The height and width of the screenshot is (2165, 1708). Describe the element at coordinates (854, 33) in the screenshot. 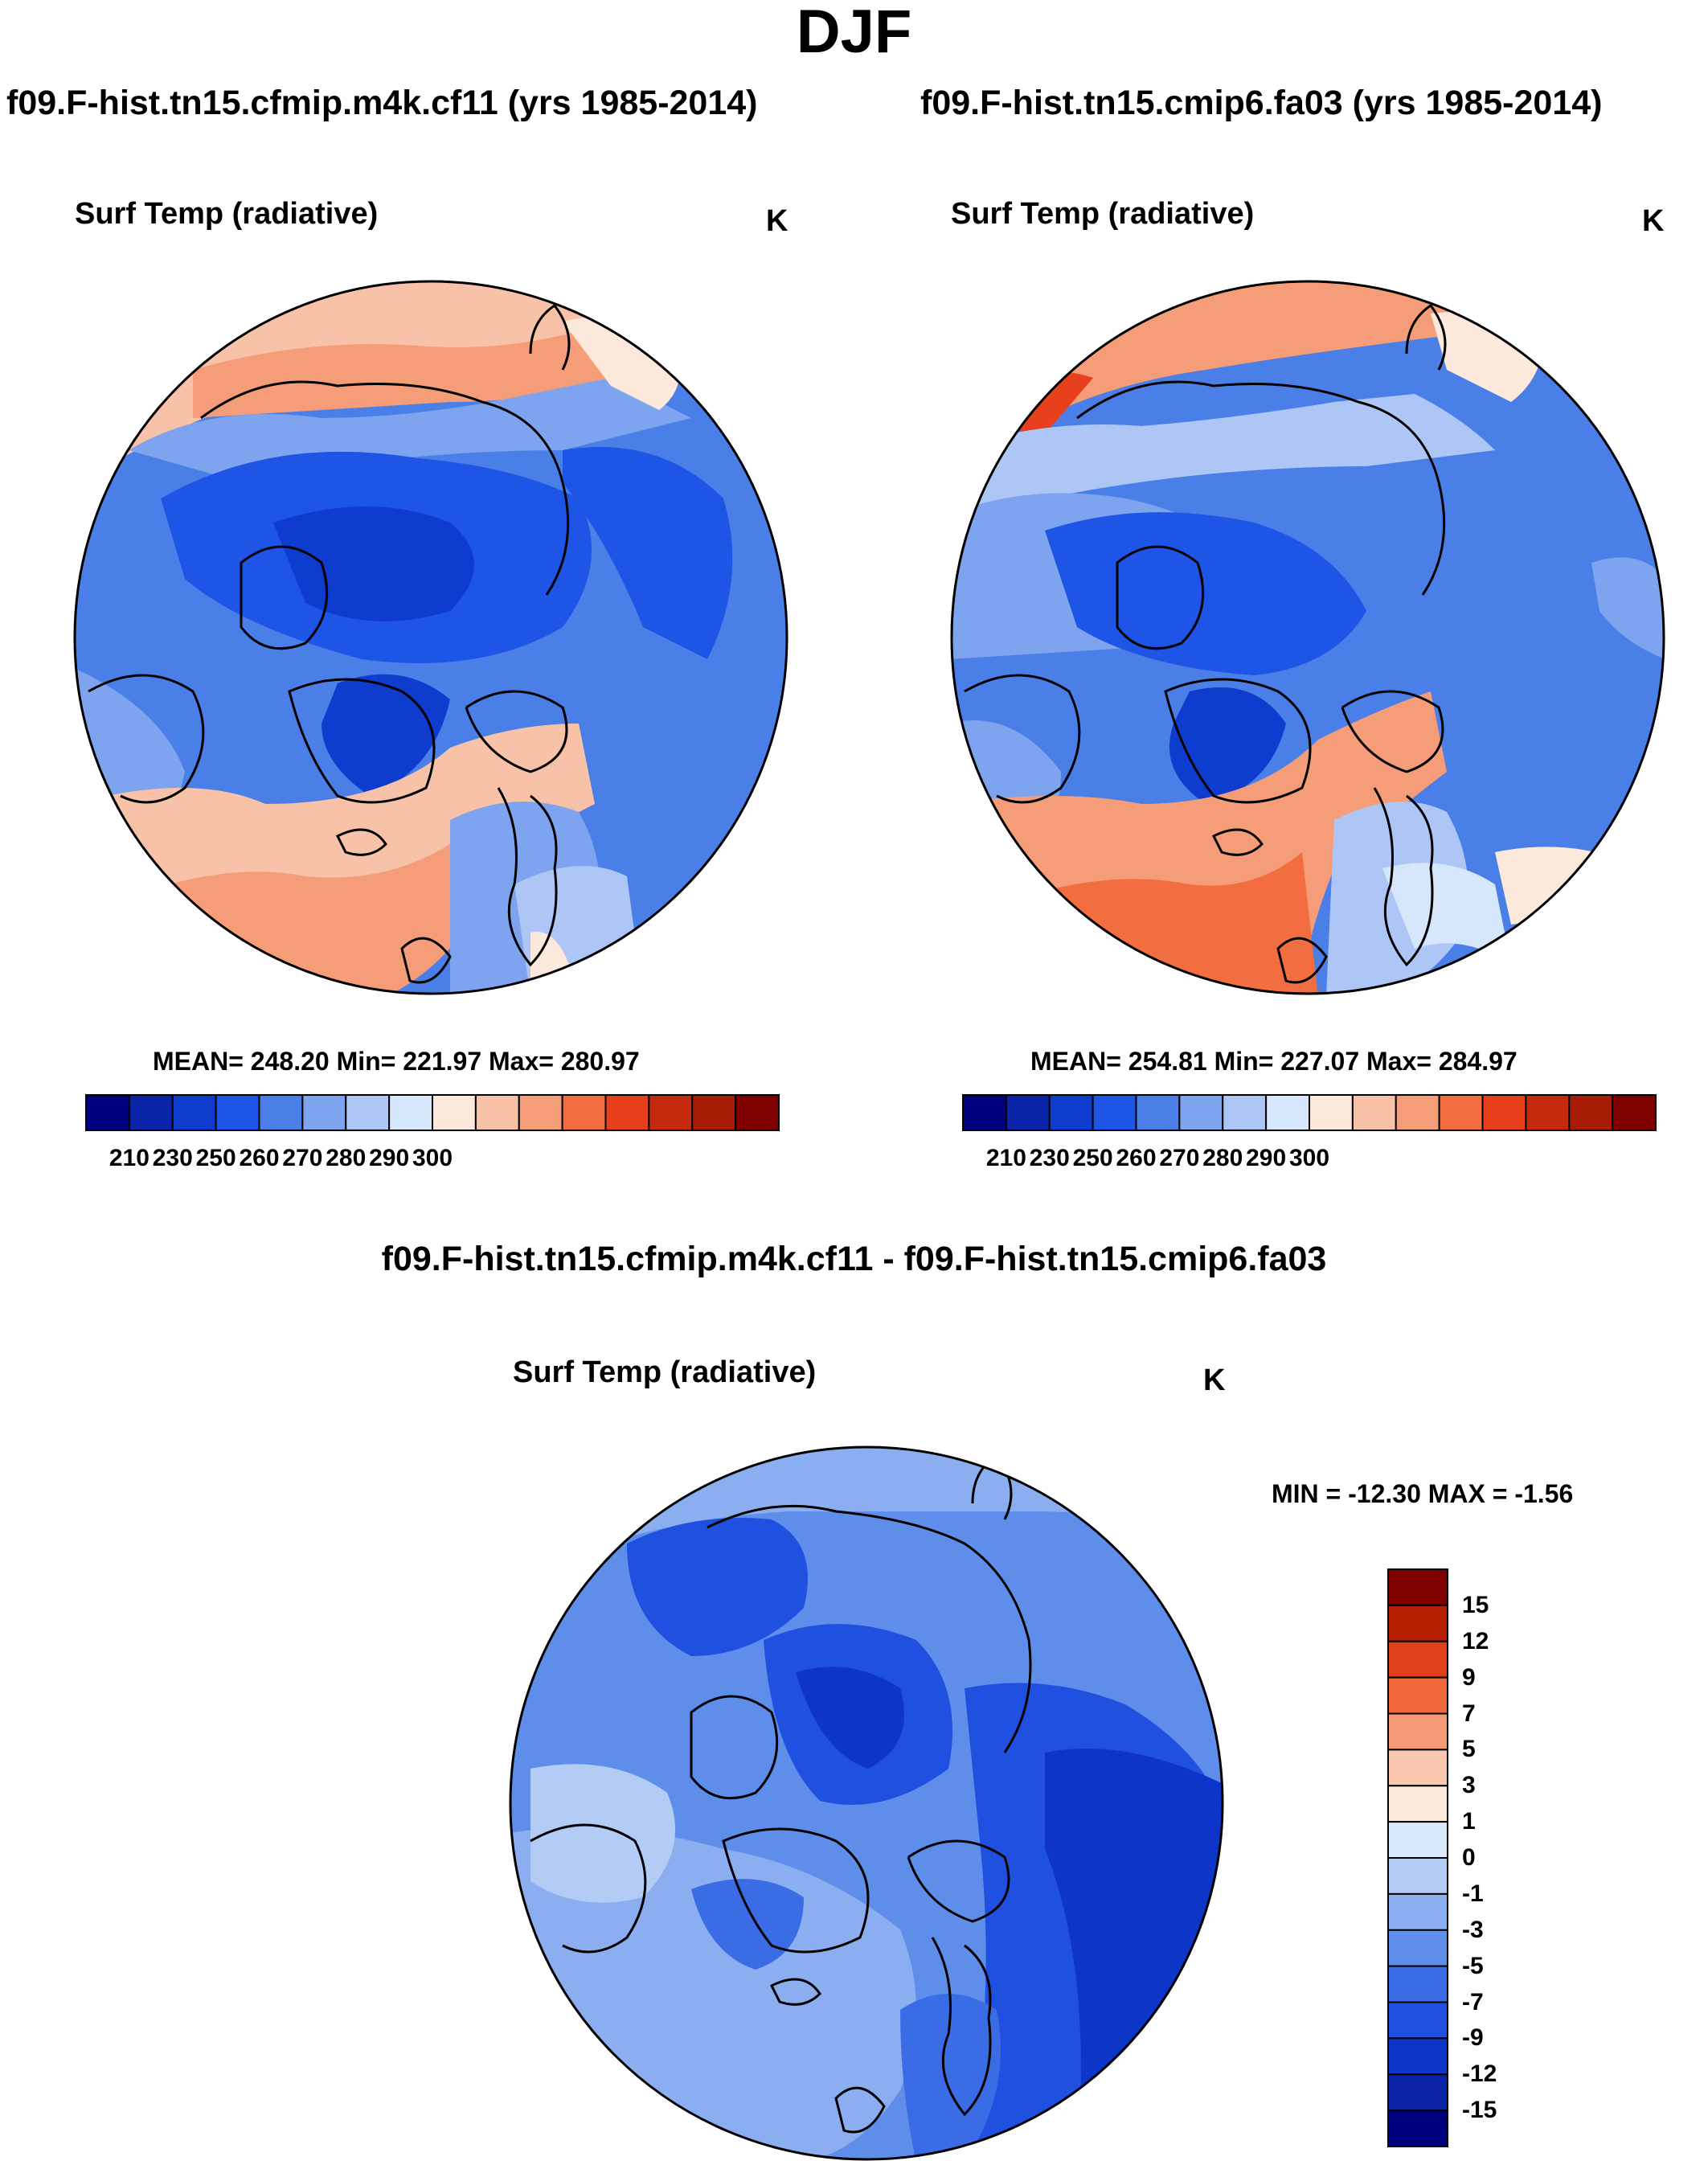

I see `figure-title: DJF` at that location.